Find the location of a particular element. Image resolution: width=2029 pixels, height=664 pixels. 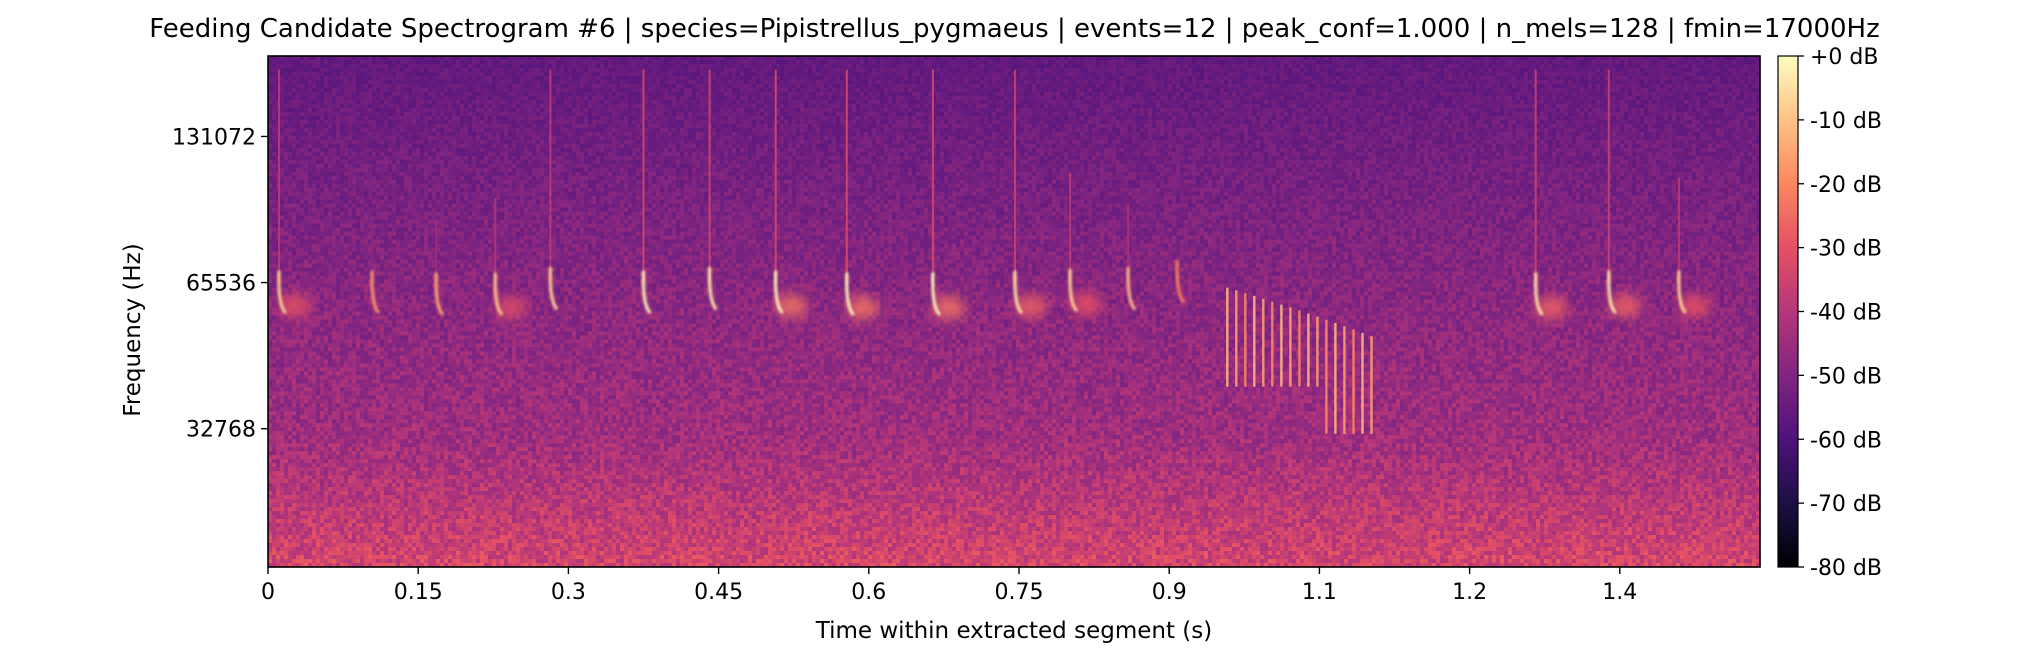

colorbar-tick-label: -30 dB is located at coordinates (1846, 249).